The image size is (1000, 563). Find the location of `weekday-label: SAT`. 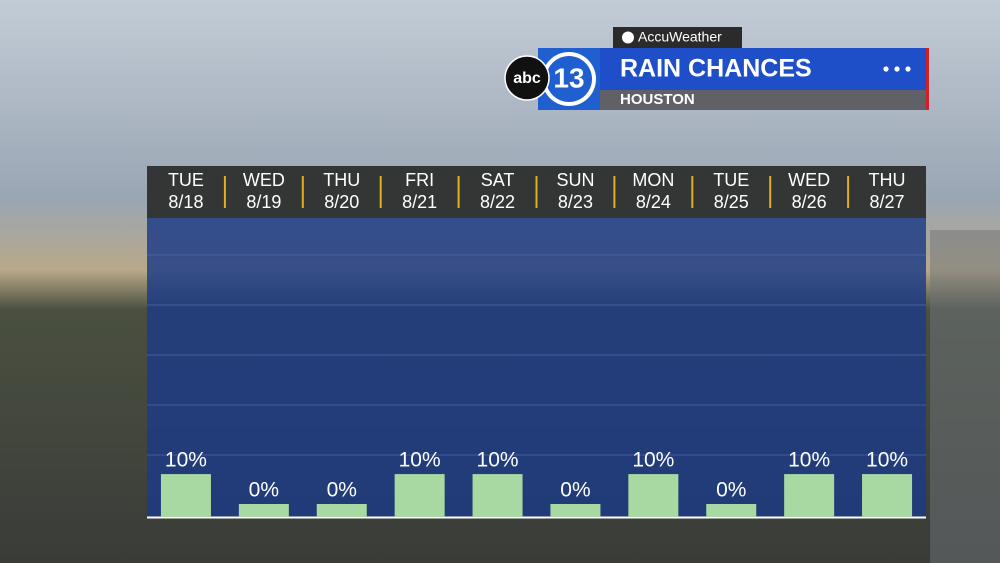

weekday-label: SAT is located at coordinates (498, 180).